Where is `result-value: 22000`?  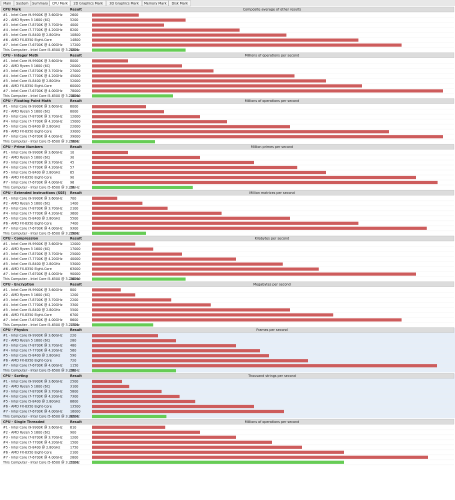
result-value: 22000 is located at coordinates (75, 127).